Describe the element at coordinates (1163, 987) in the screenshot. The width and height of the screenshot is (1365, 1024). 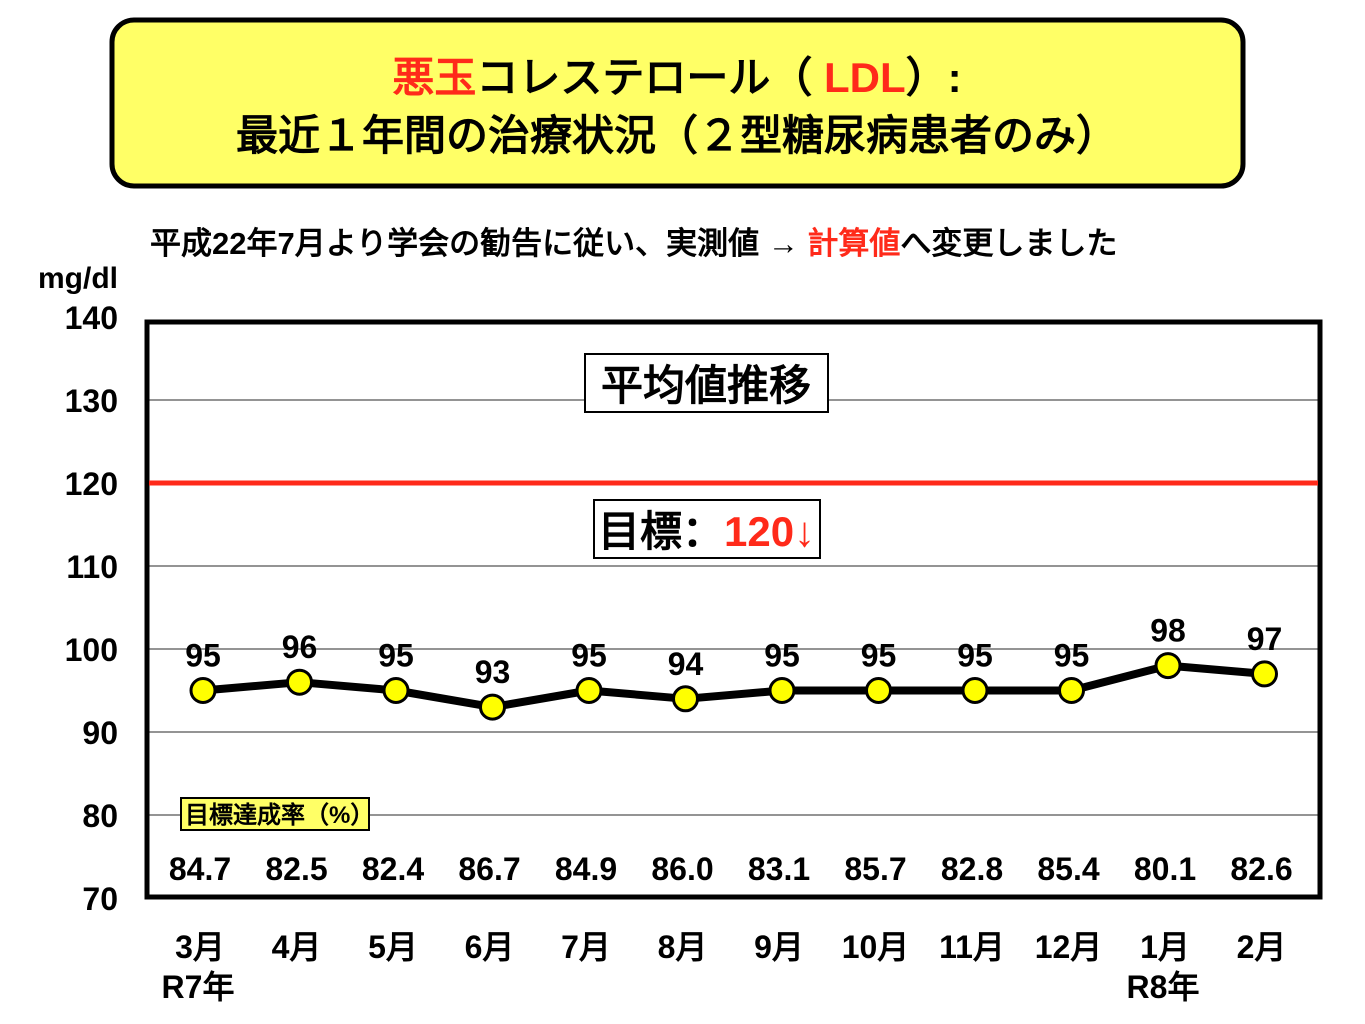
I see `x-tick-year-label: R8年` at that location.